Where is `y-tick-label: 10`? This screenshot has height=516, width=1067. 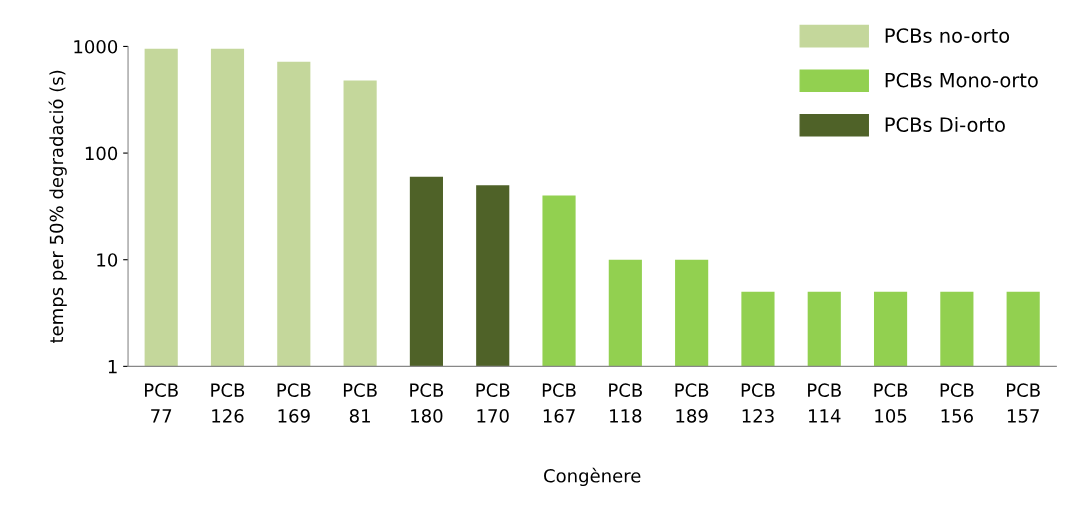
y-tick-label: 10 is located at coordinates (107, 260).